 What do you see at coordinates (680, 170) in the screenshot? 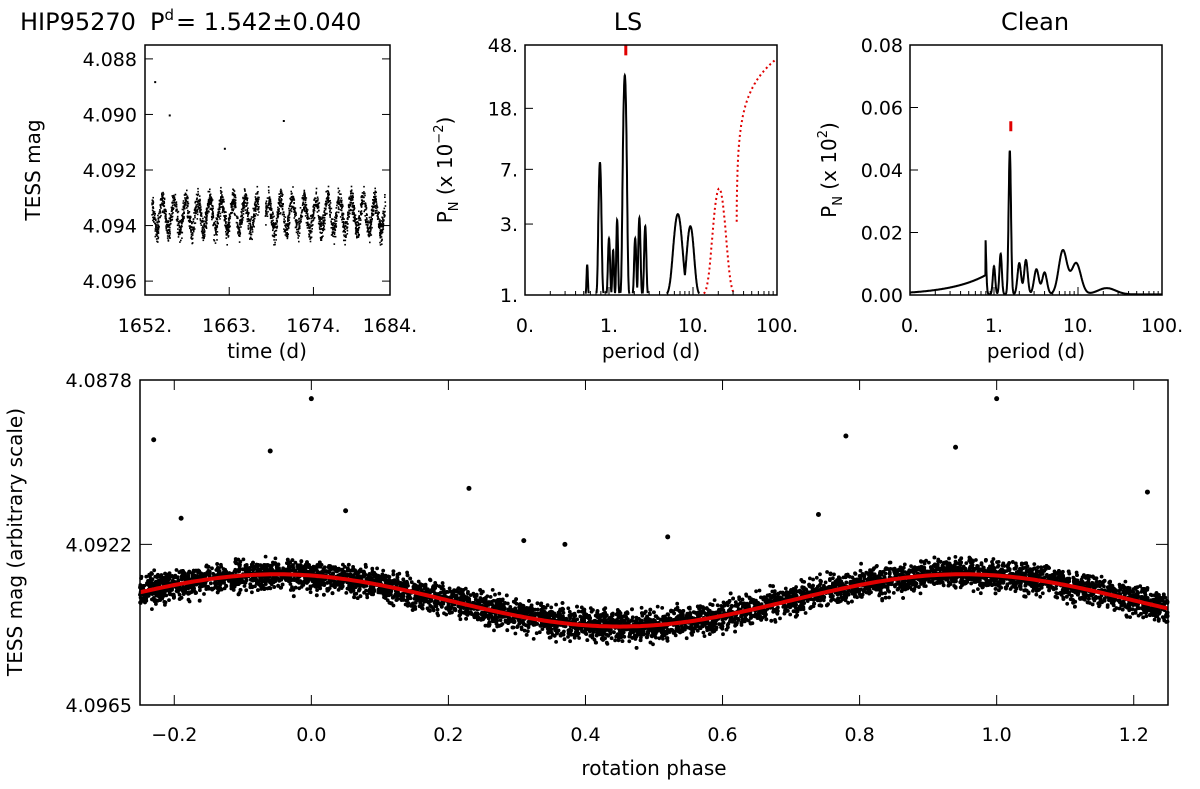
I see `ls-lines` at bounding box center [680, 170].